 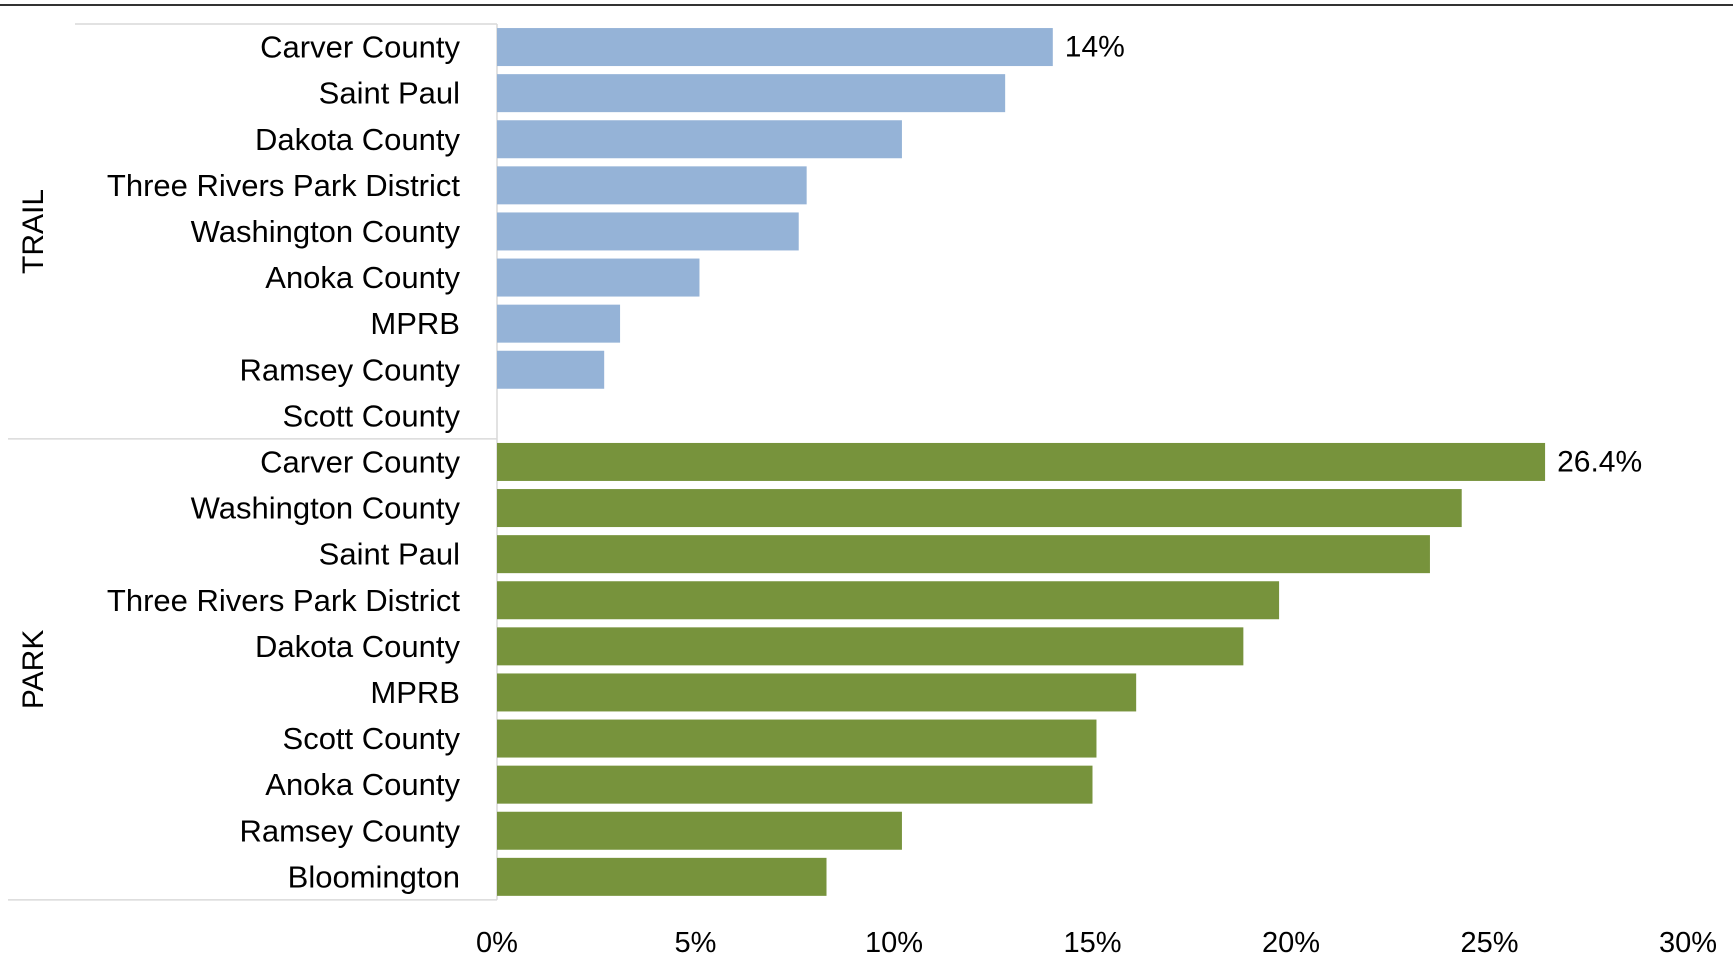 I want to click on category-label: Bloomington, so click(x=374, y=876).